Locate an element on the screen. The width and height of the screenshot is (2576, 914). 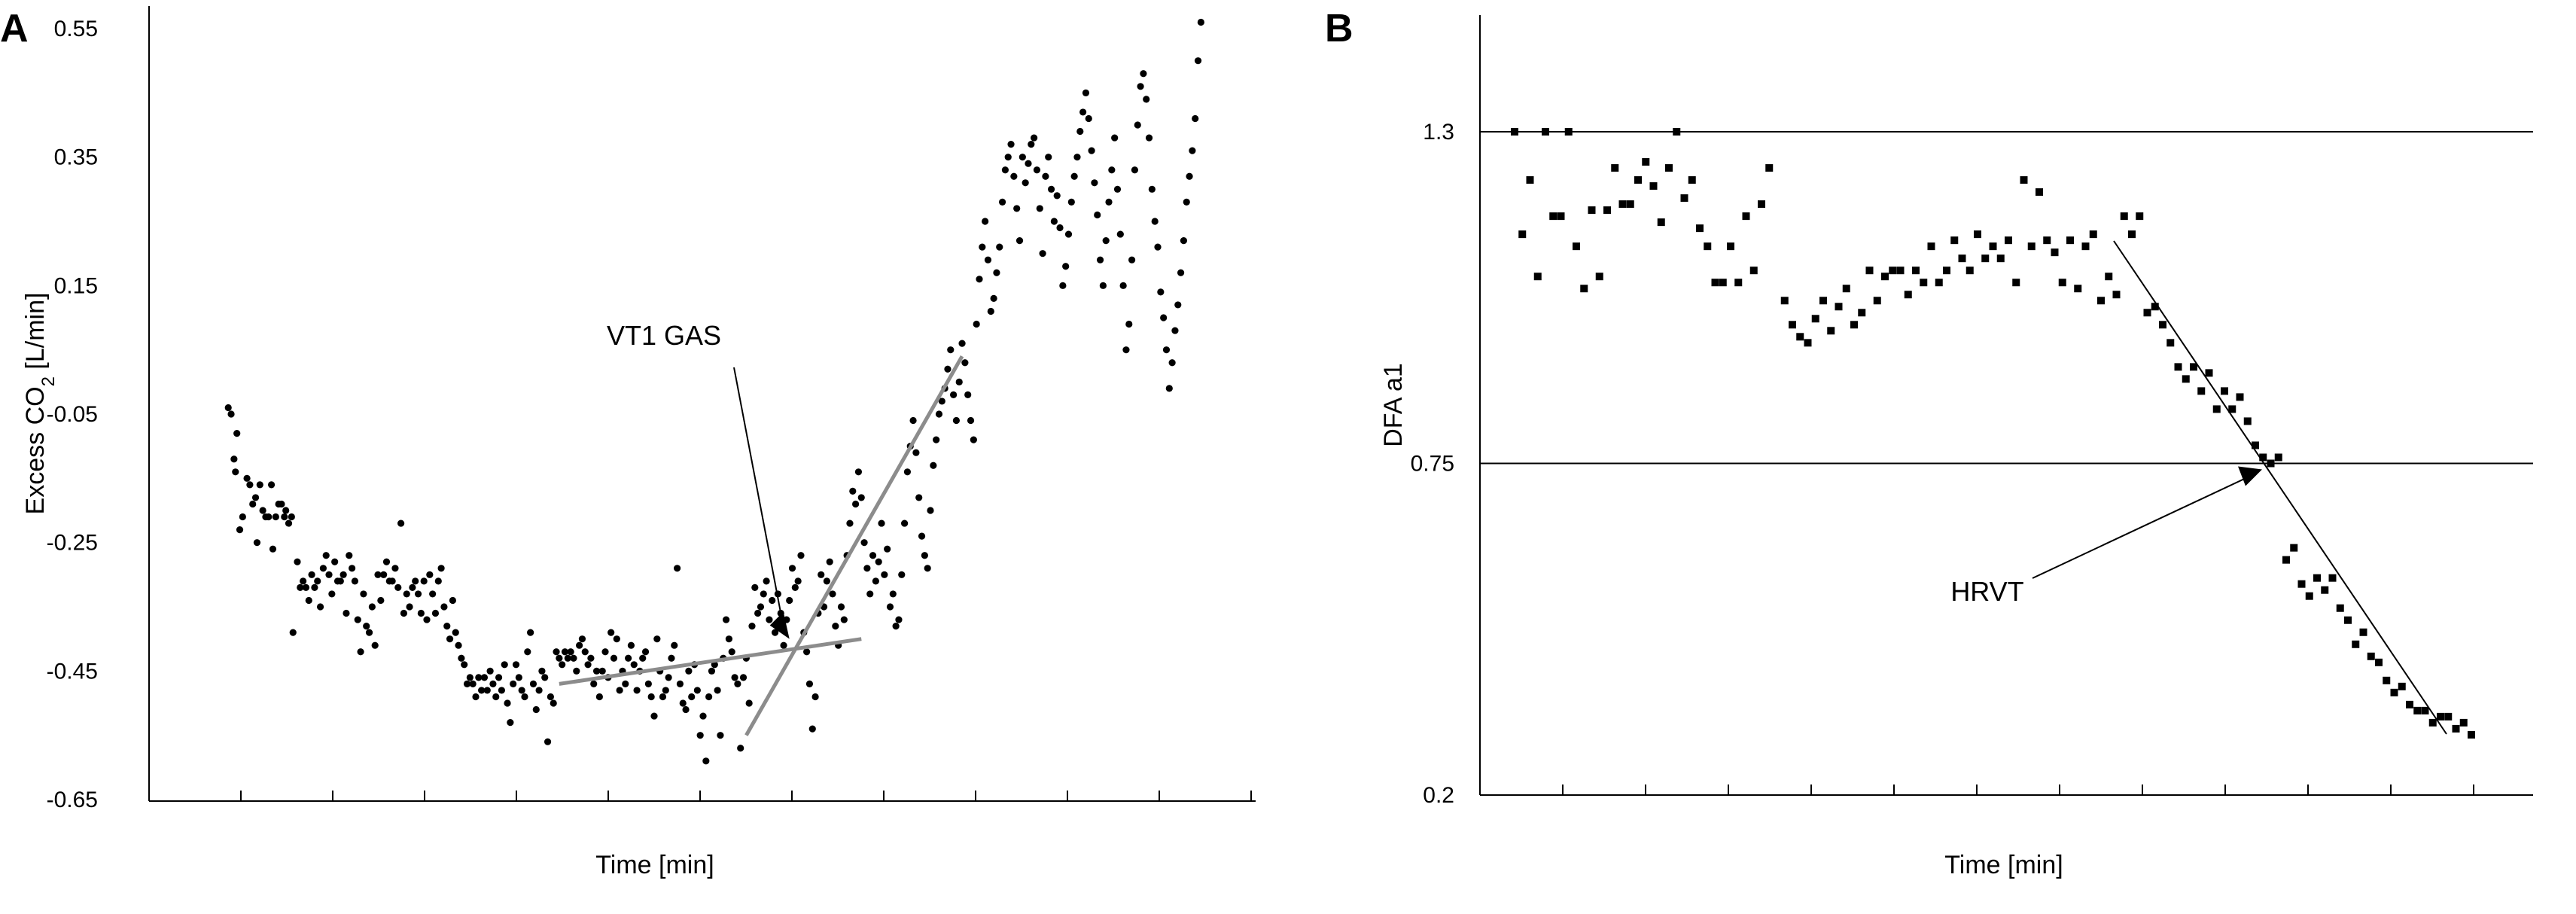
y-tick-label: -0.45 is located at coordinates (72, 671).